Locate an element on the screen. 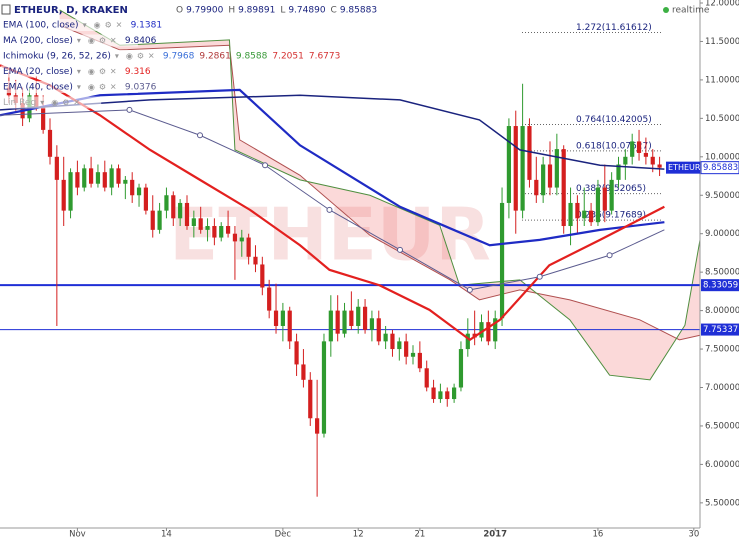 The height and width of the screenshot is (538, 739). y-tick-label: 6.00000 is located at coordinates (722, 465).